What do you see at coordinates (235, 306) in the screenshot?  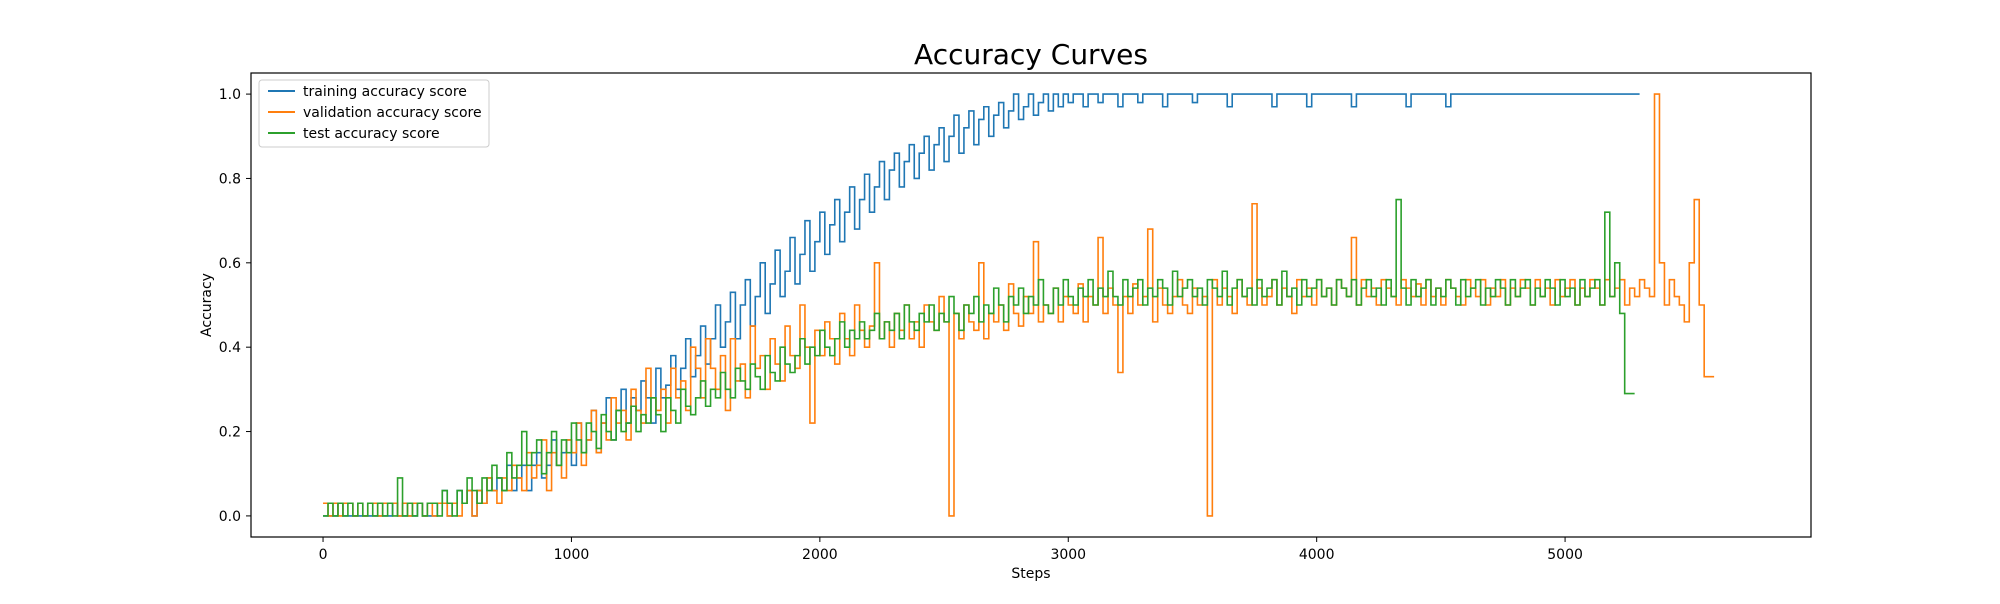 I see `y-axis: 0.0 0.2 0.4 0.6 0.8 1.0` at bounding box center [235, 306].